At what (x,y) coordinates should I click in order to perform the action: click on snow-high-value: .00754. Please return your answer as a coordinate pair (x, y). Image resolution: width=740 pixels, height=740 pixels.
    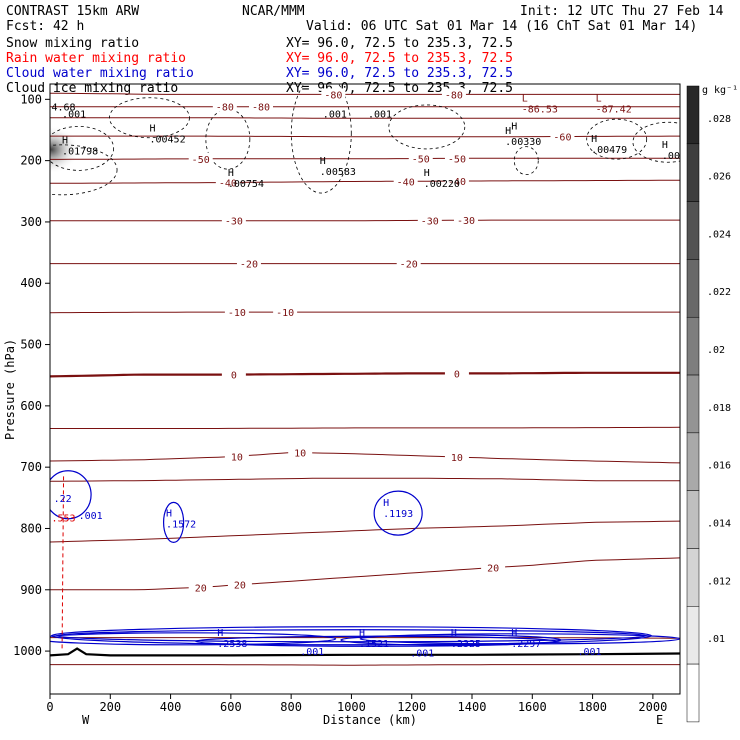
    Looking at the image, I should click on (246, 184).